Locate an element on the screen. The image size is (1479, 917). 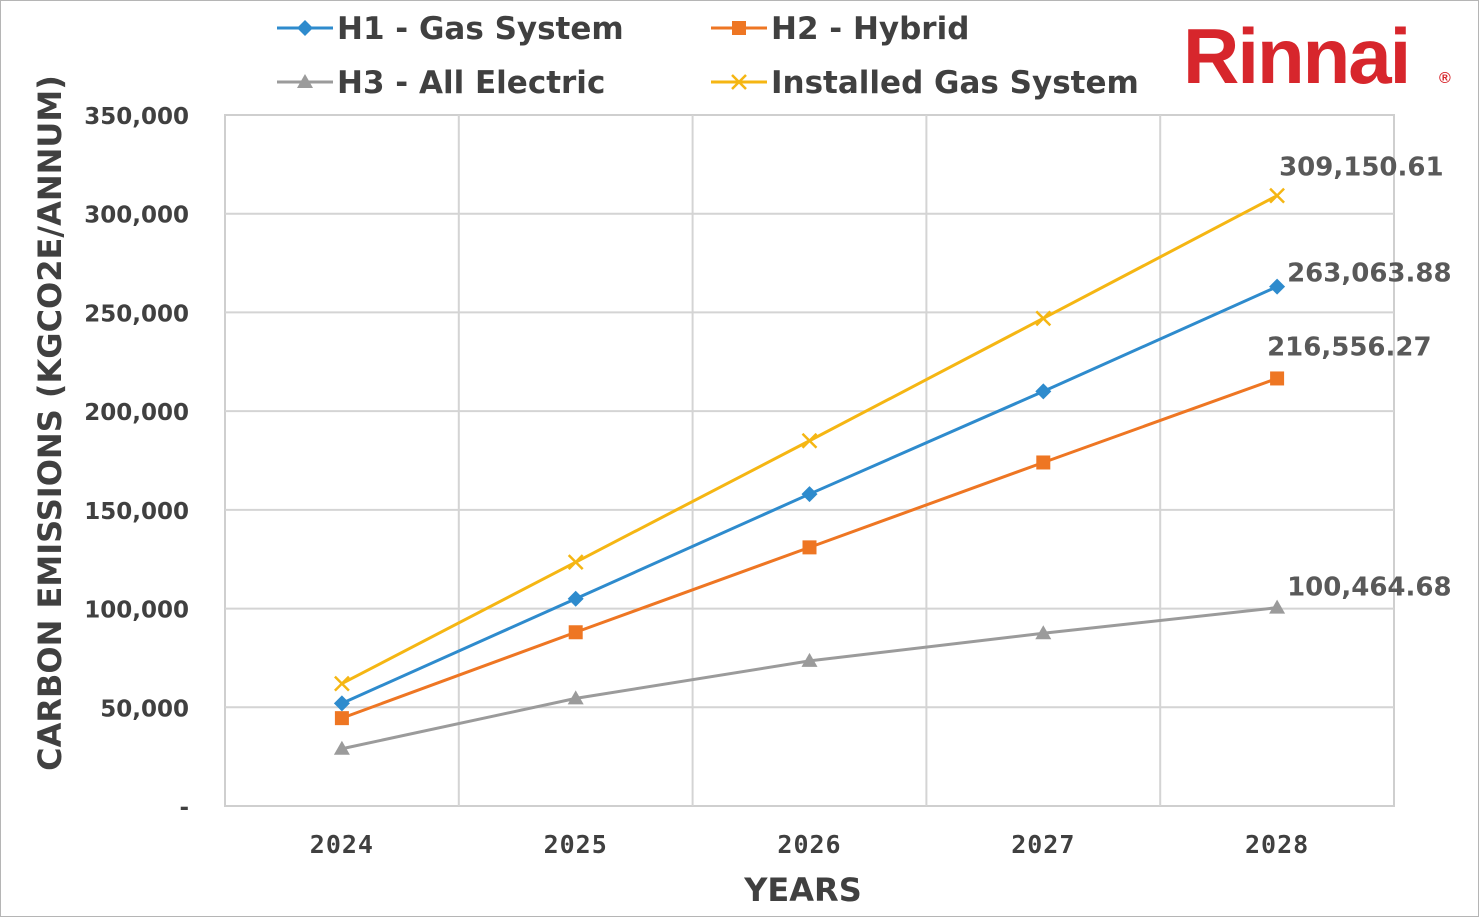
rinnai-logo: Rinnai ® is located at coordinates (1317, 56).